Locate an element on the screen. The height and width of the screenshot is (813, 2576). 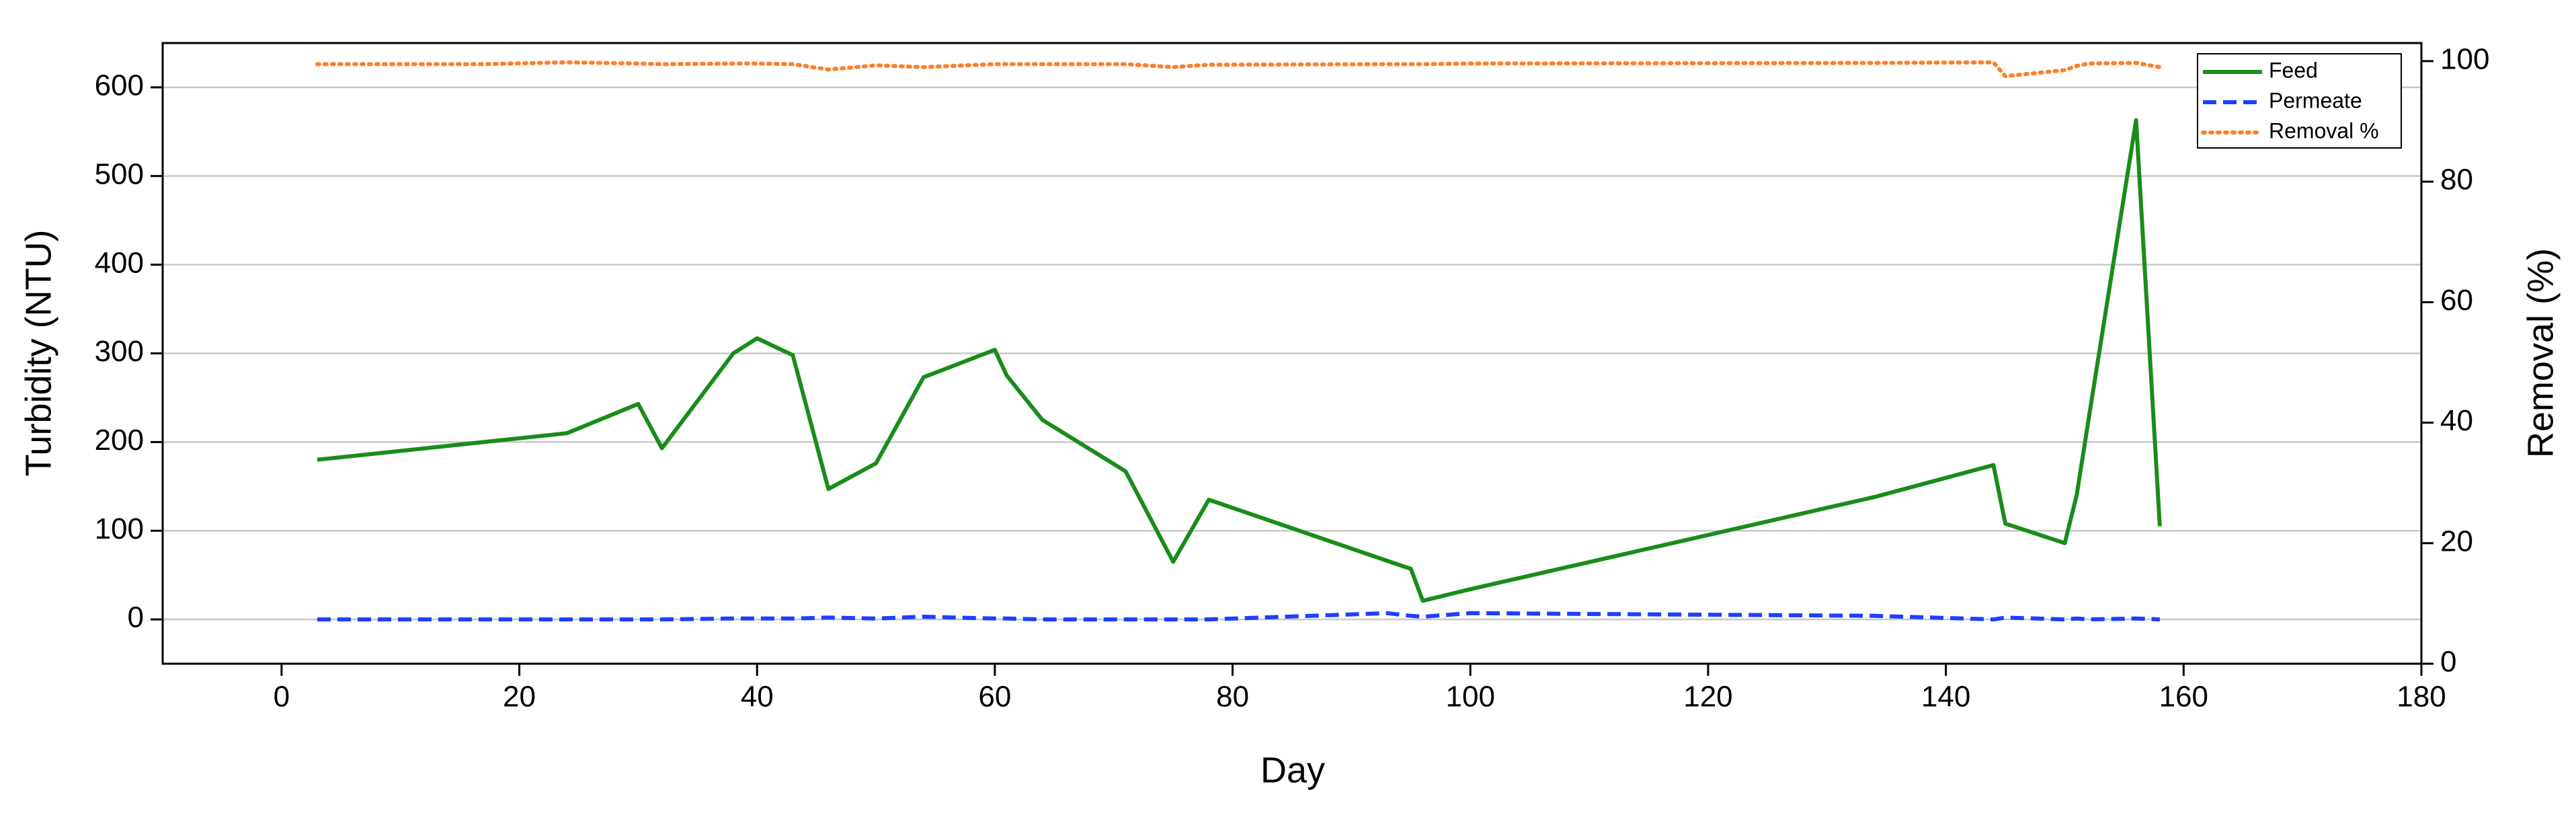
y-tick-label: 0 is located at coordinates (136, 618).